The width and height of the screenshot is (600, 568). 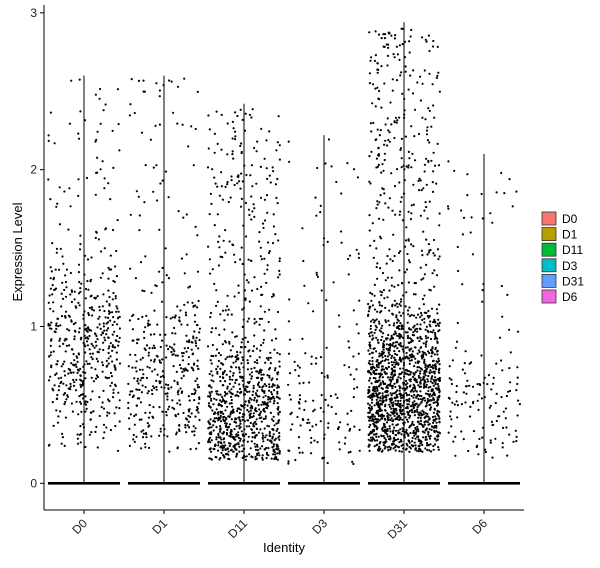 What do you see at coordinates (284, 547) in the screenshot?
I see `x-axis-title: Identity` at bounding box center [284, 547].